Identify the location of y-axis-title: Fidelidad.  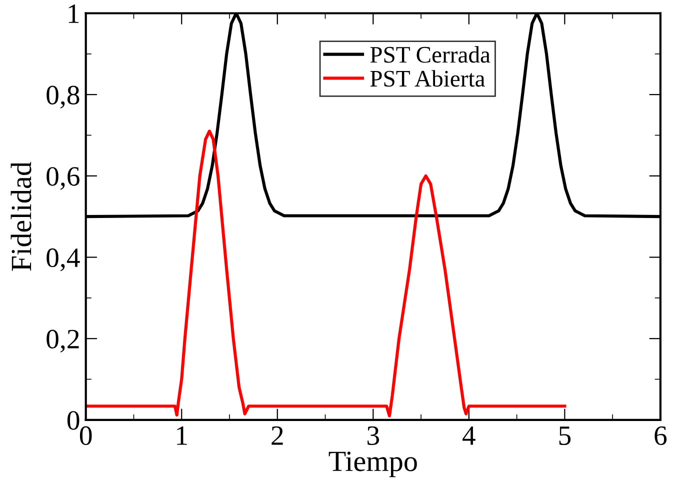
(21, 216).